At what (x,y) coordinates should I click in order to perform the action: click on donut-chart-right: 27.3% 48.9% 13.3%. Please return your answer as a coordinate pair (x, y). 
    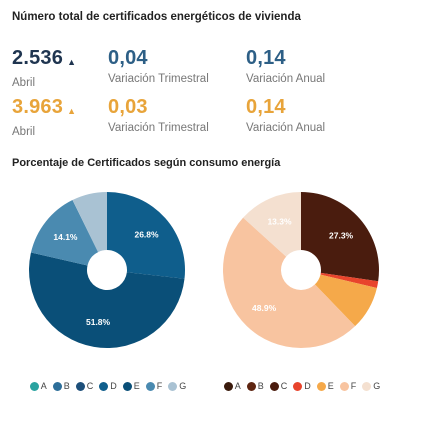
    Looking at the image, I should click on (300, 270).